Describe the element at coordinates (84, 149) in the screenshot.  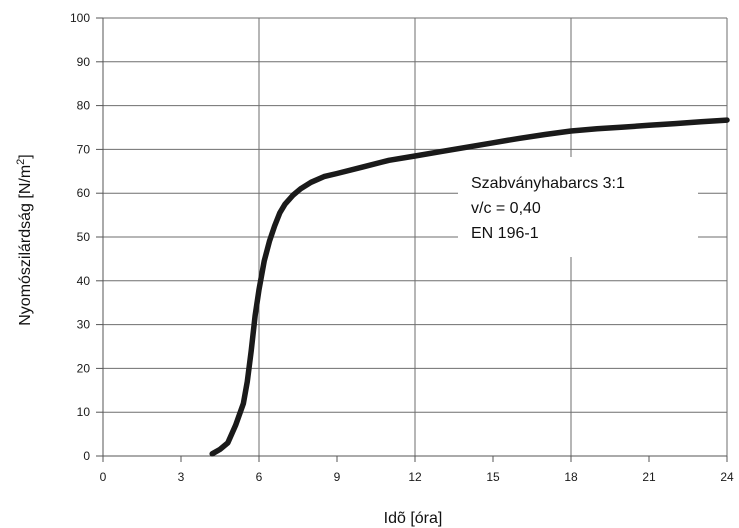
I see `y-tick-label: 70` at that location.